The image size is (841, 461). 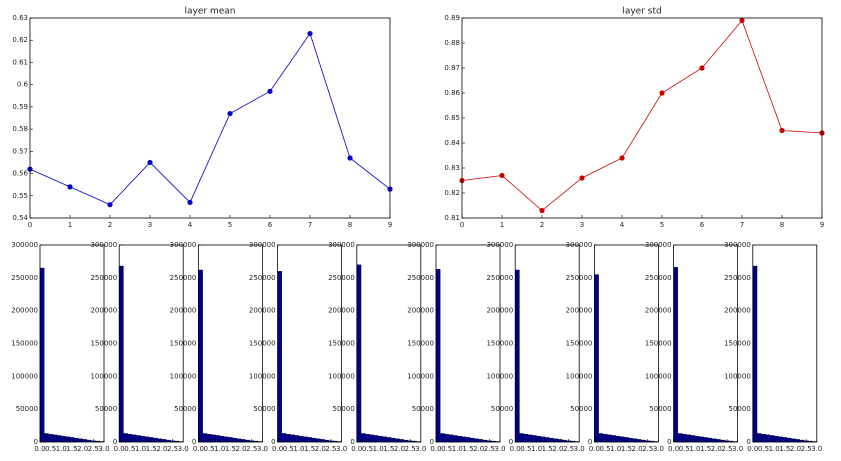 What do you see at coordinates (662, 225) in the screenshot?
I see `x-tick-label: 5` at bounding box center [662, 225].